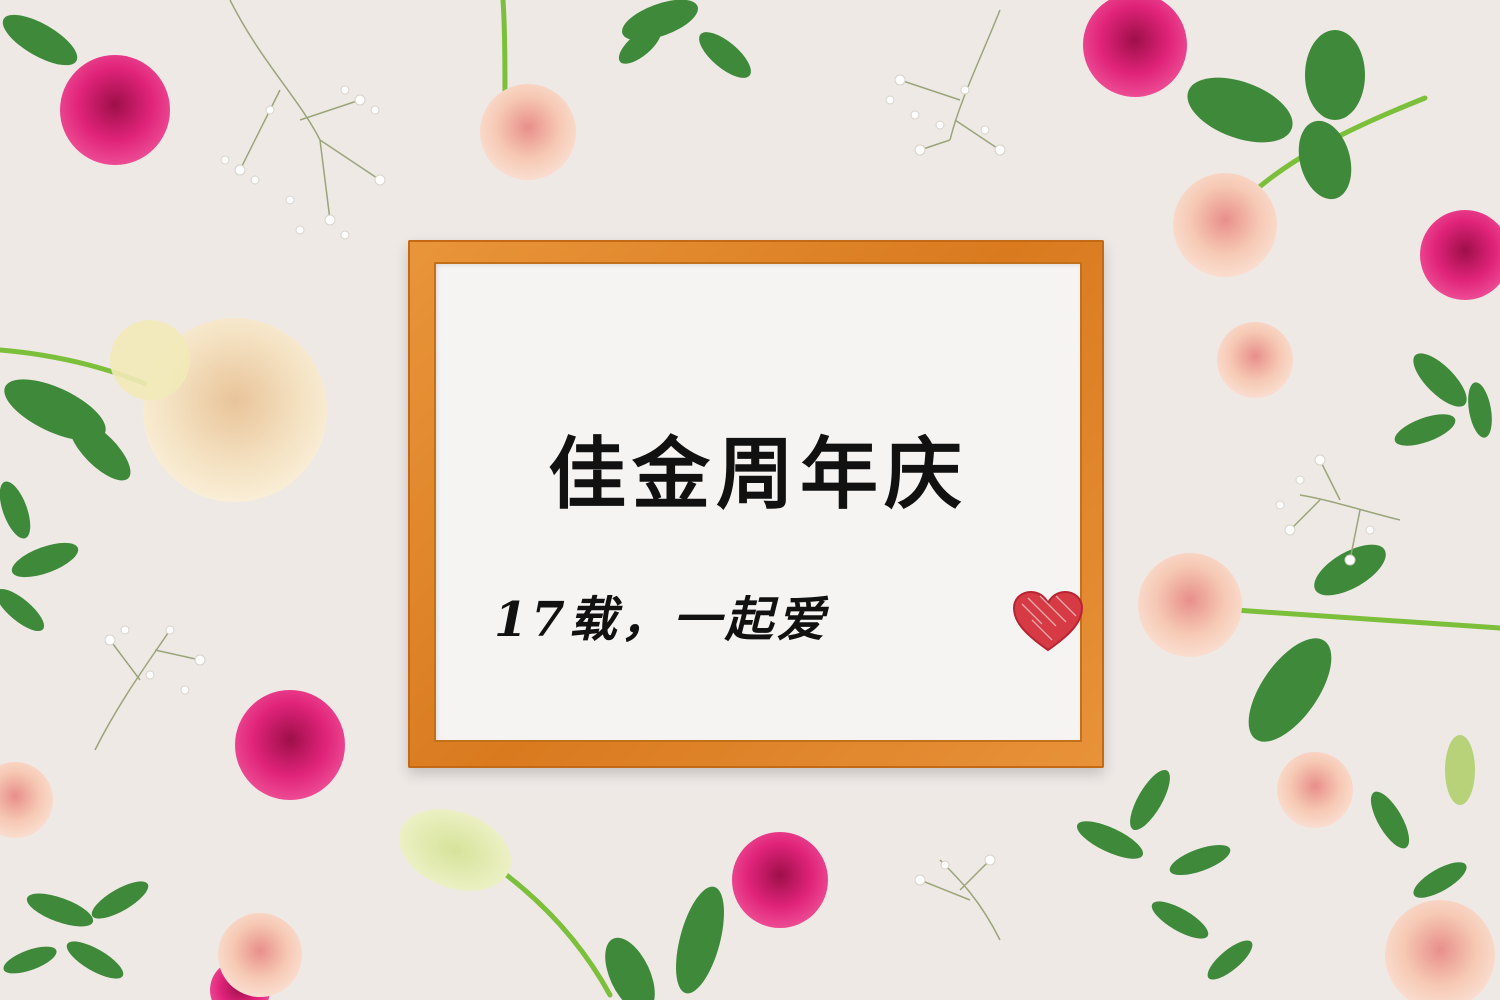 The image size is (1500, 1000). What do you see at coordinates (455, 850) in the screenshot?
I see `lisianthus-bud` at bounding box center [455, 850].